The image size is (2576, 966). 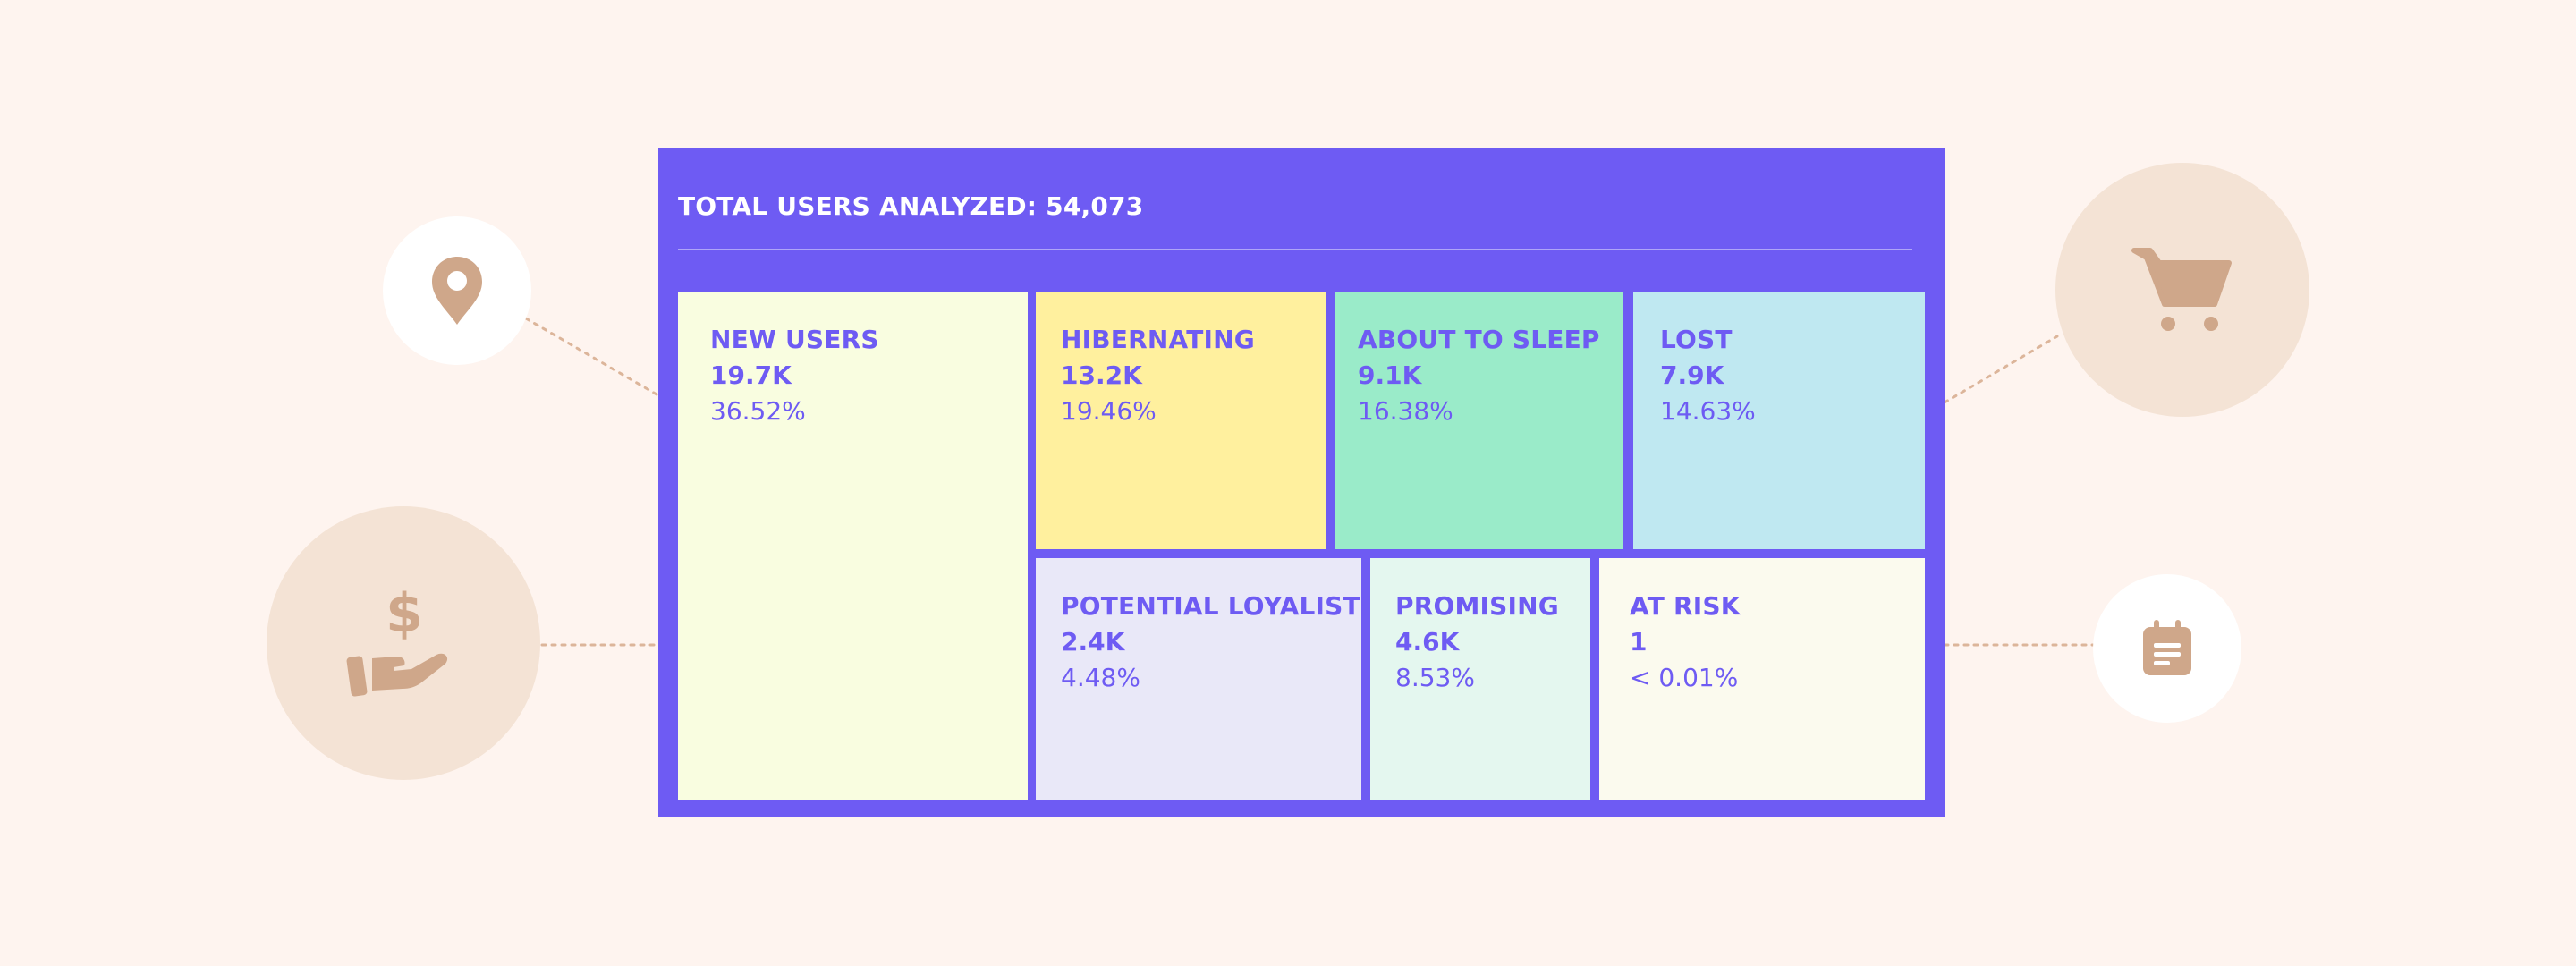 I want to click on segment-hibernating: HIBERNATING 13.2K 19.46%, so click(x=1181, y=420).